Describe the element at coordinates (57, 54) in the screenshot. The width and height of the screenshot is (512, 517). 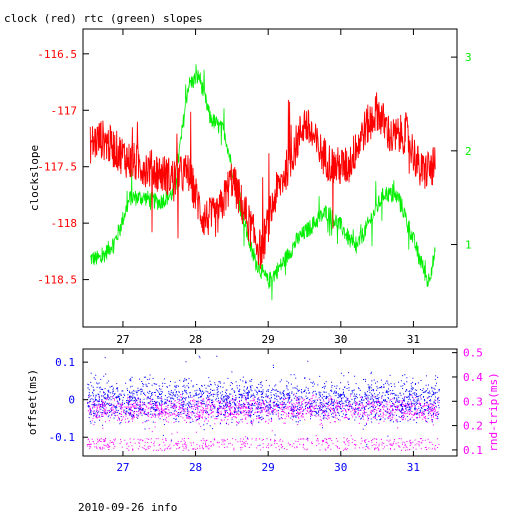
I see `y-left-tick-label: -116.5` at that location.